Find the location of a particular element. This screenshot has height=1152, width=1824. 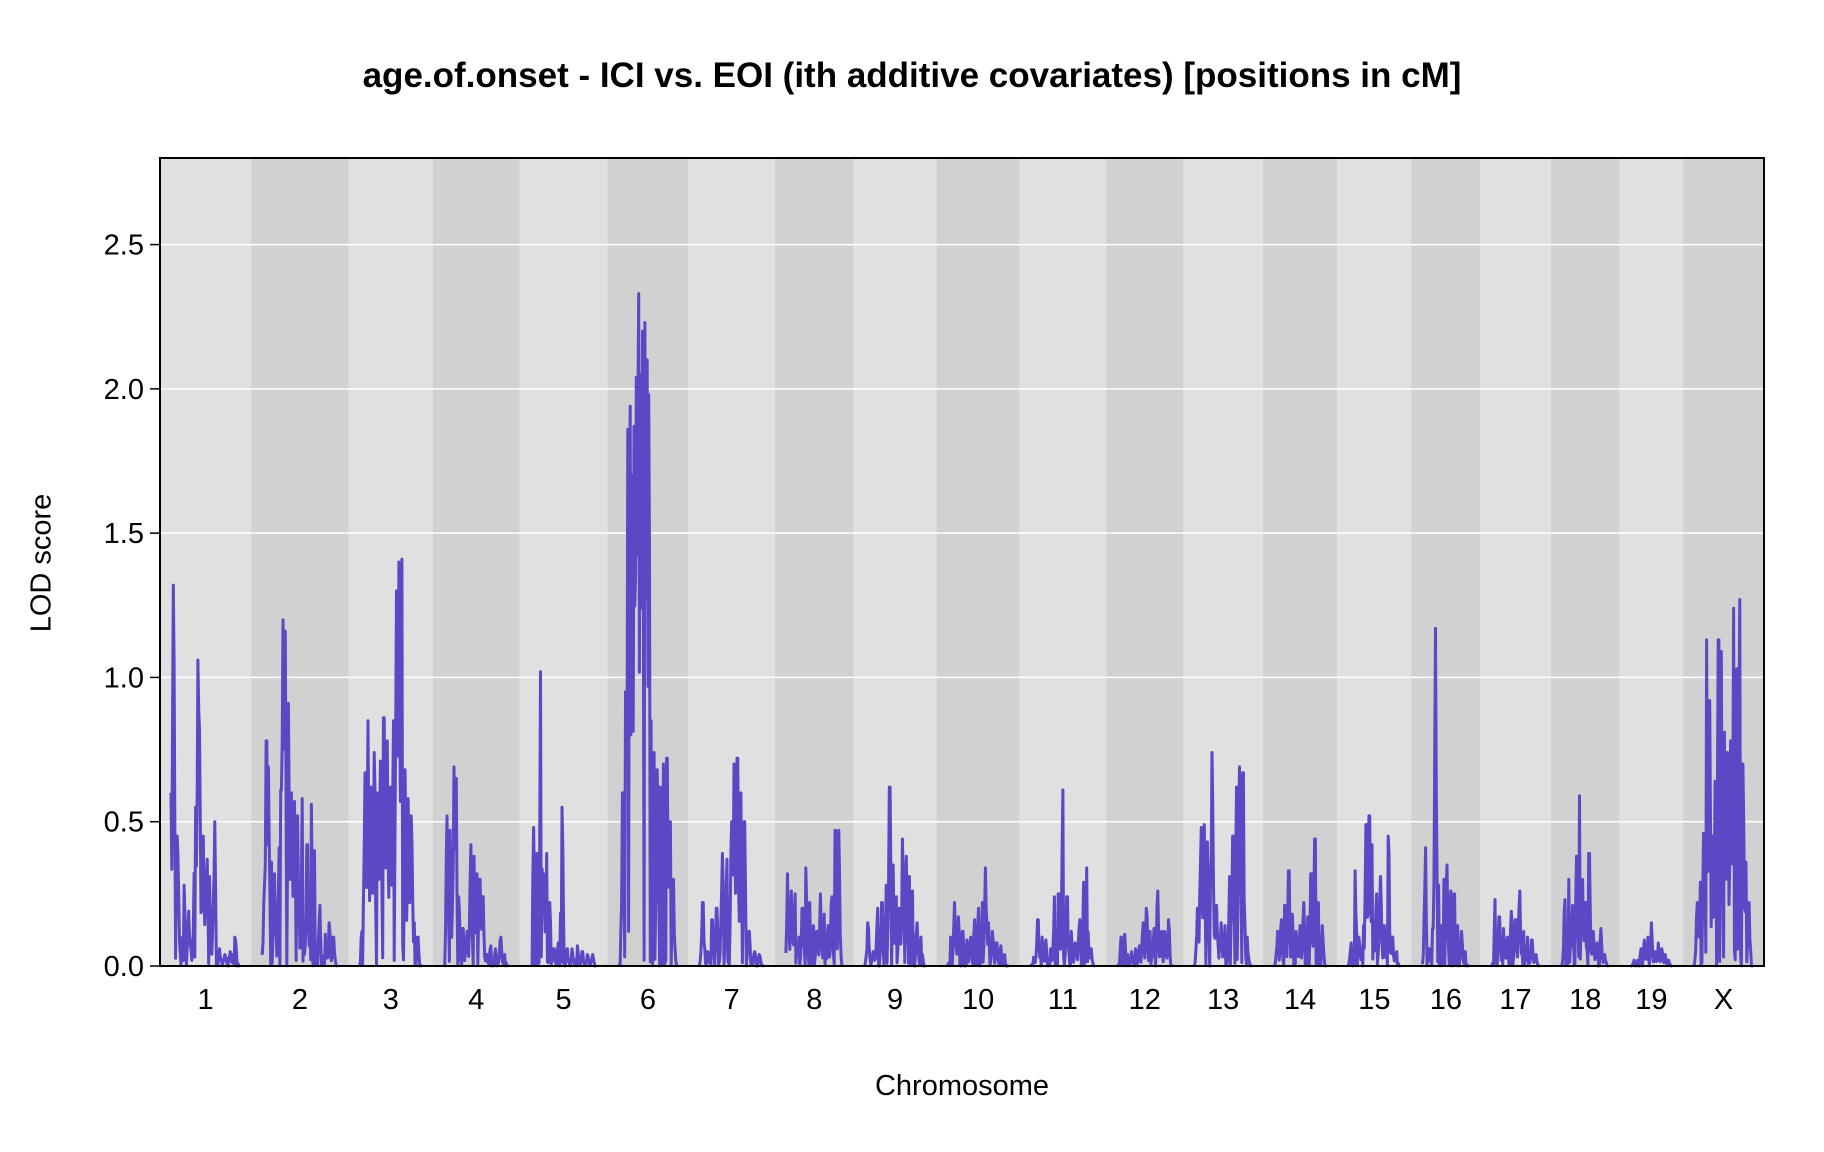

y-tick-label-0: 0.0 is located at coordinates (124, 967).